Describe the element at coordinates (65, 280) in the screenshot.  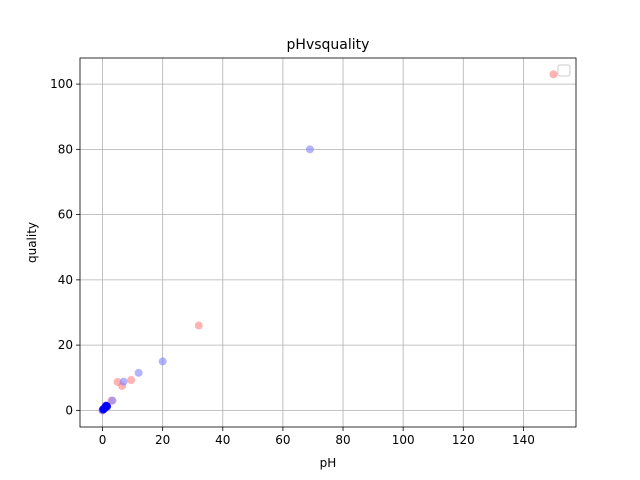
I see `y-tick-label: 40` at that location.